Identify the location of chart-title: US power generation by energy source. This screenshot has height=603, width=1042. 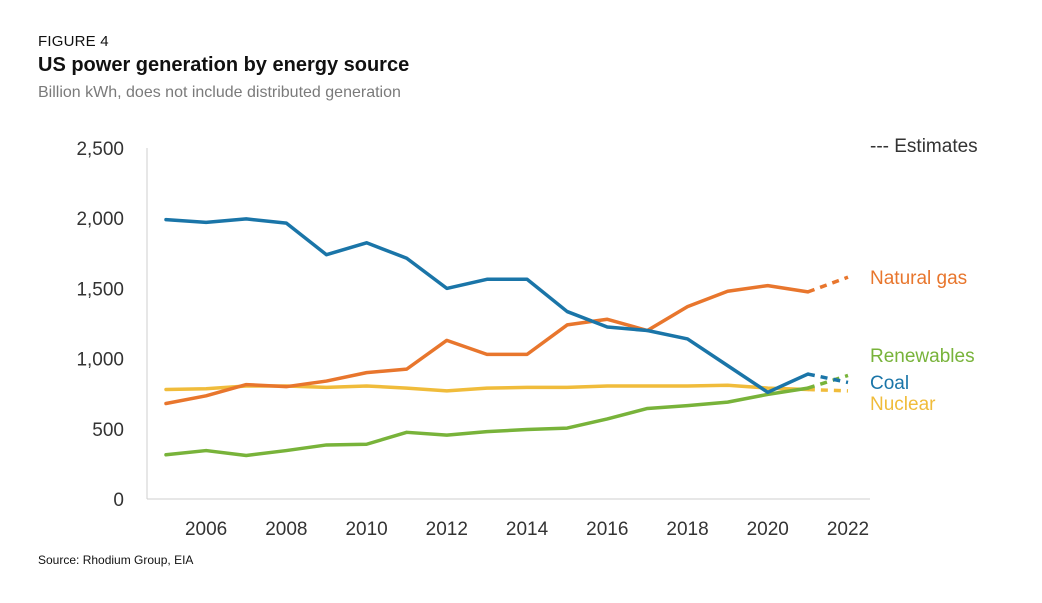
(224, 65).